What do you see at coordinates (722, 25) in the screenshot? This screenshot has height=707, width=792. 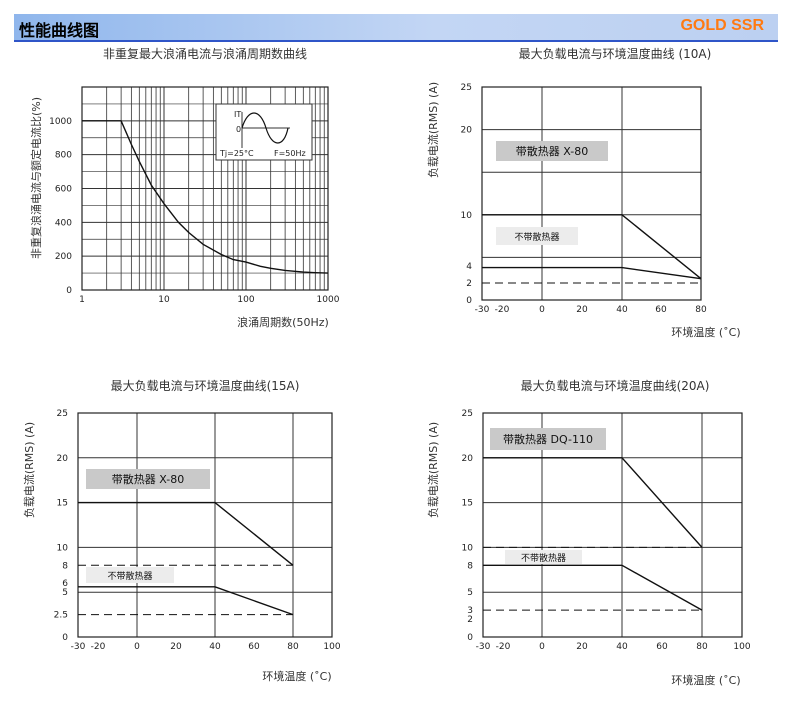 I see `brand-label: GOLD SSR` at bounding box center [722, 25].